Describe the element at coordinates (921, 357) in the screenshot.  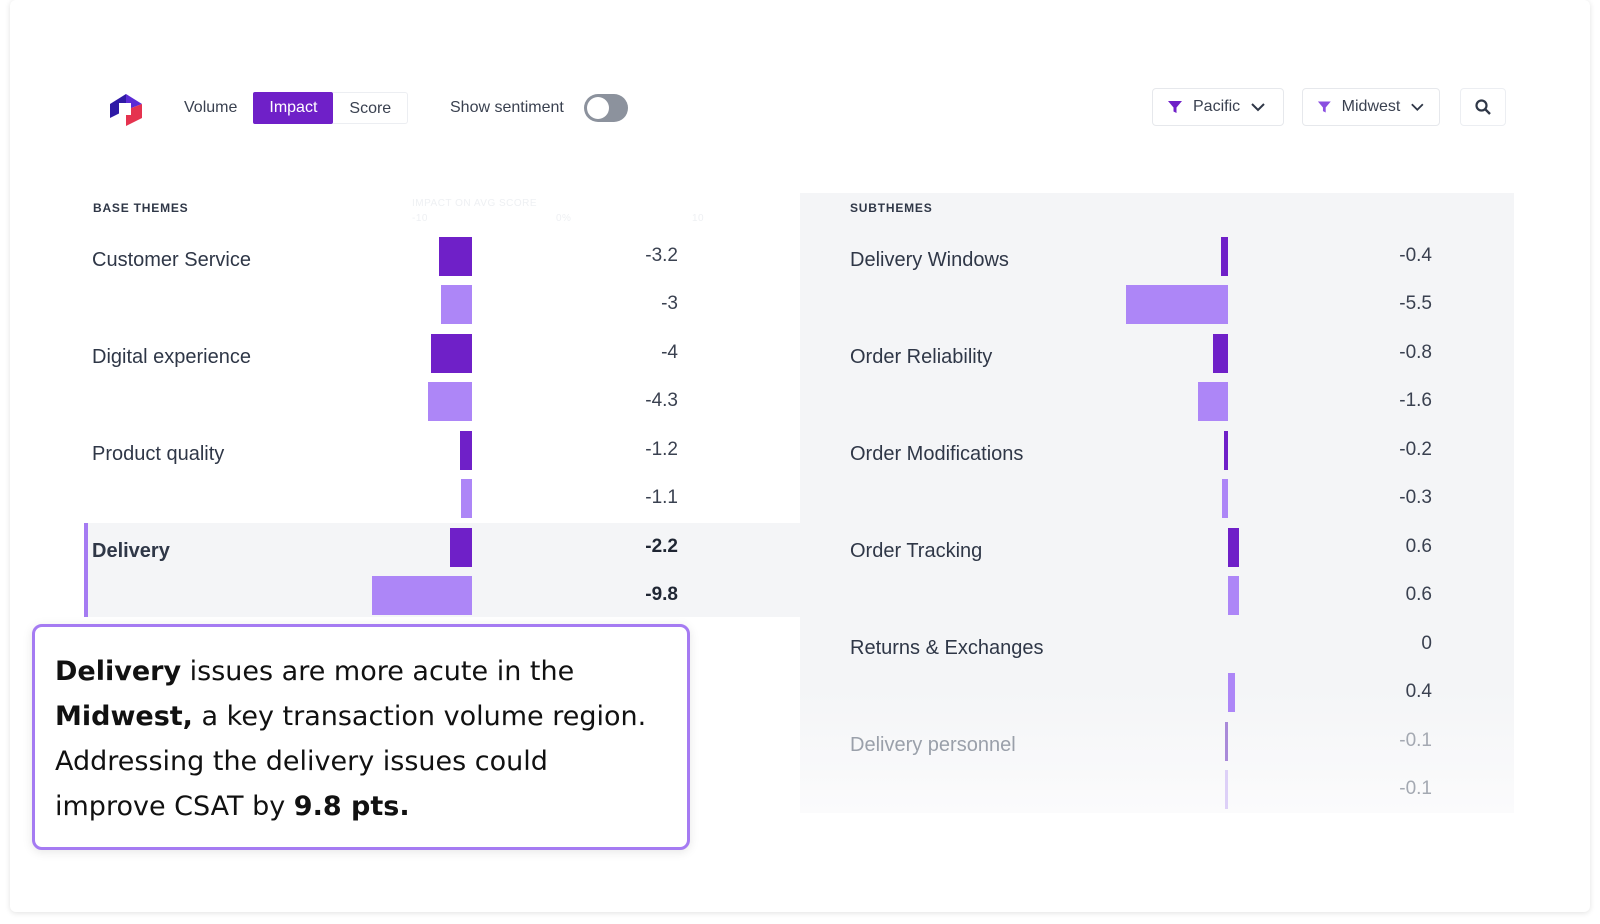
I see `subtheme-label: Order Reliability` at that location.